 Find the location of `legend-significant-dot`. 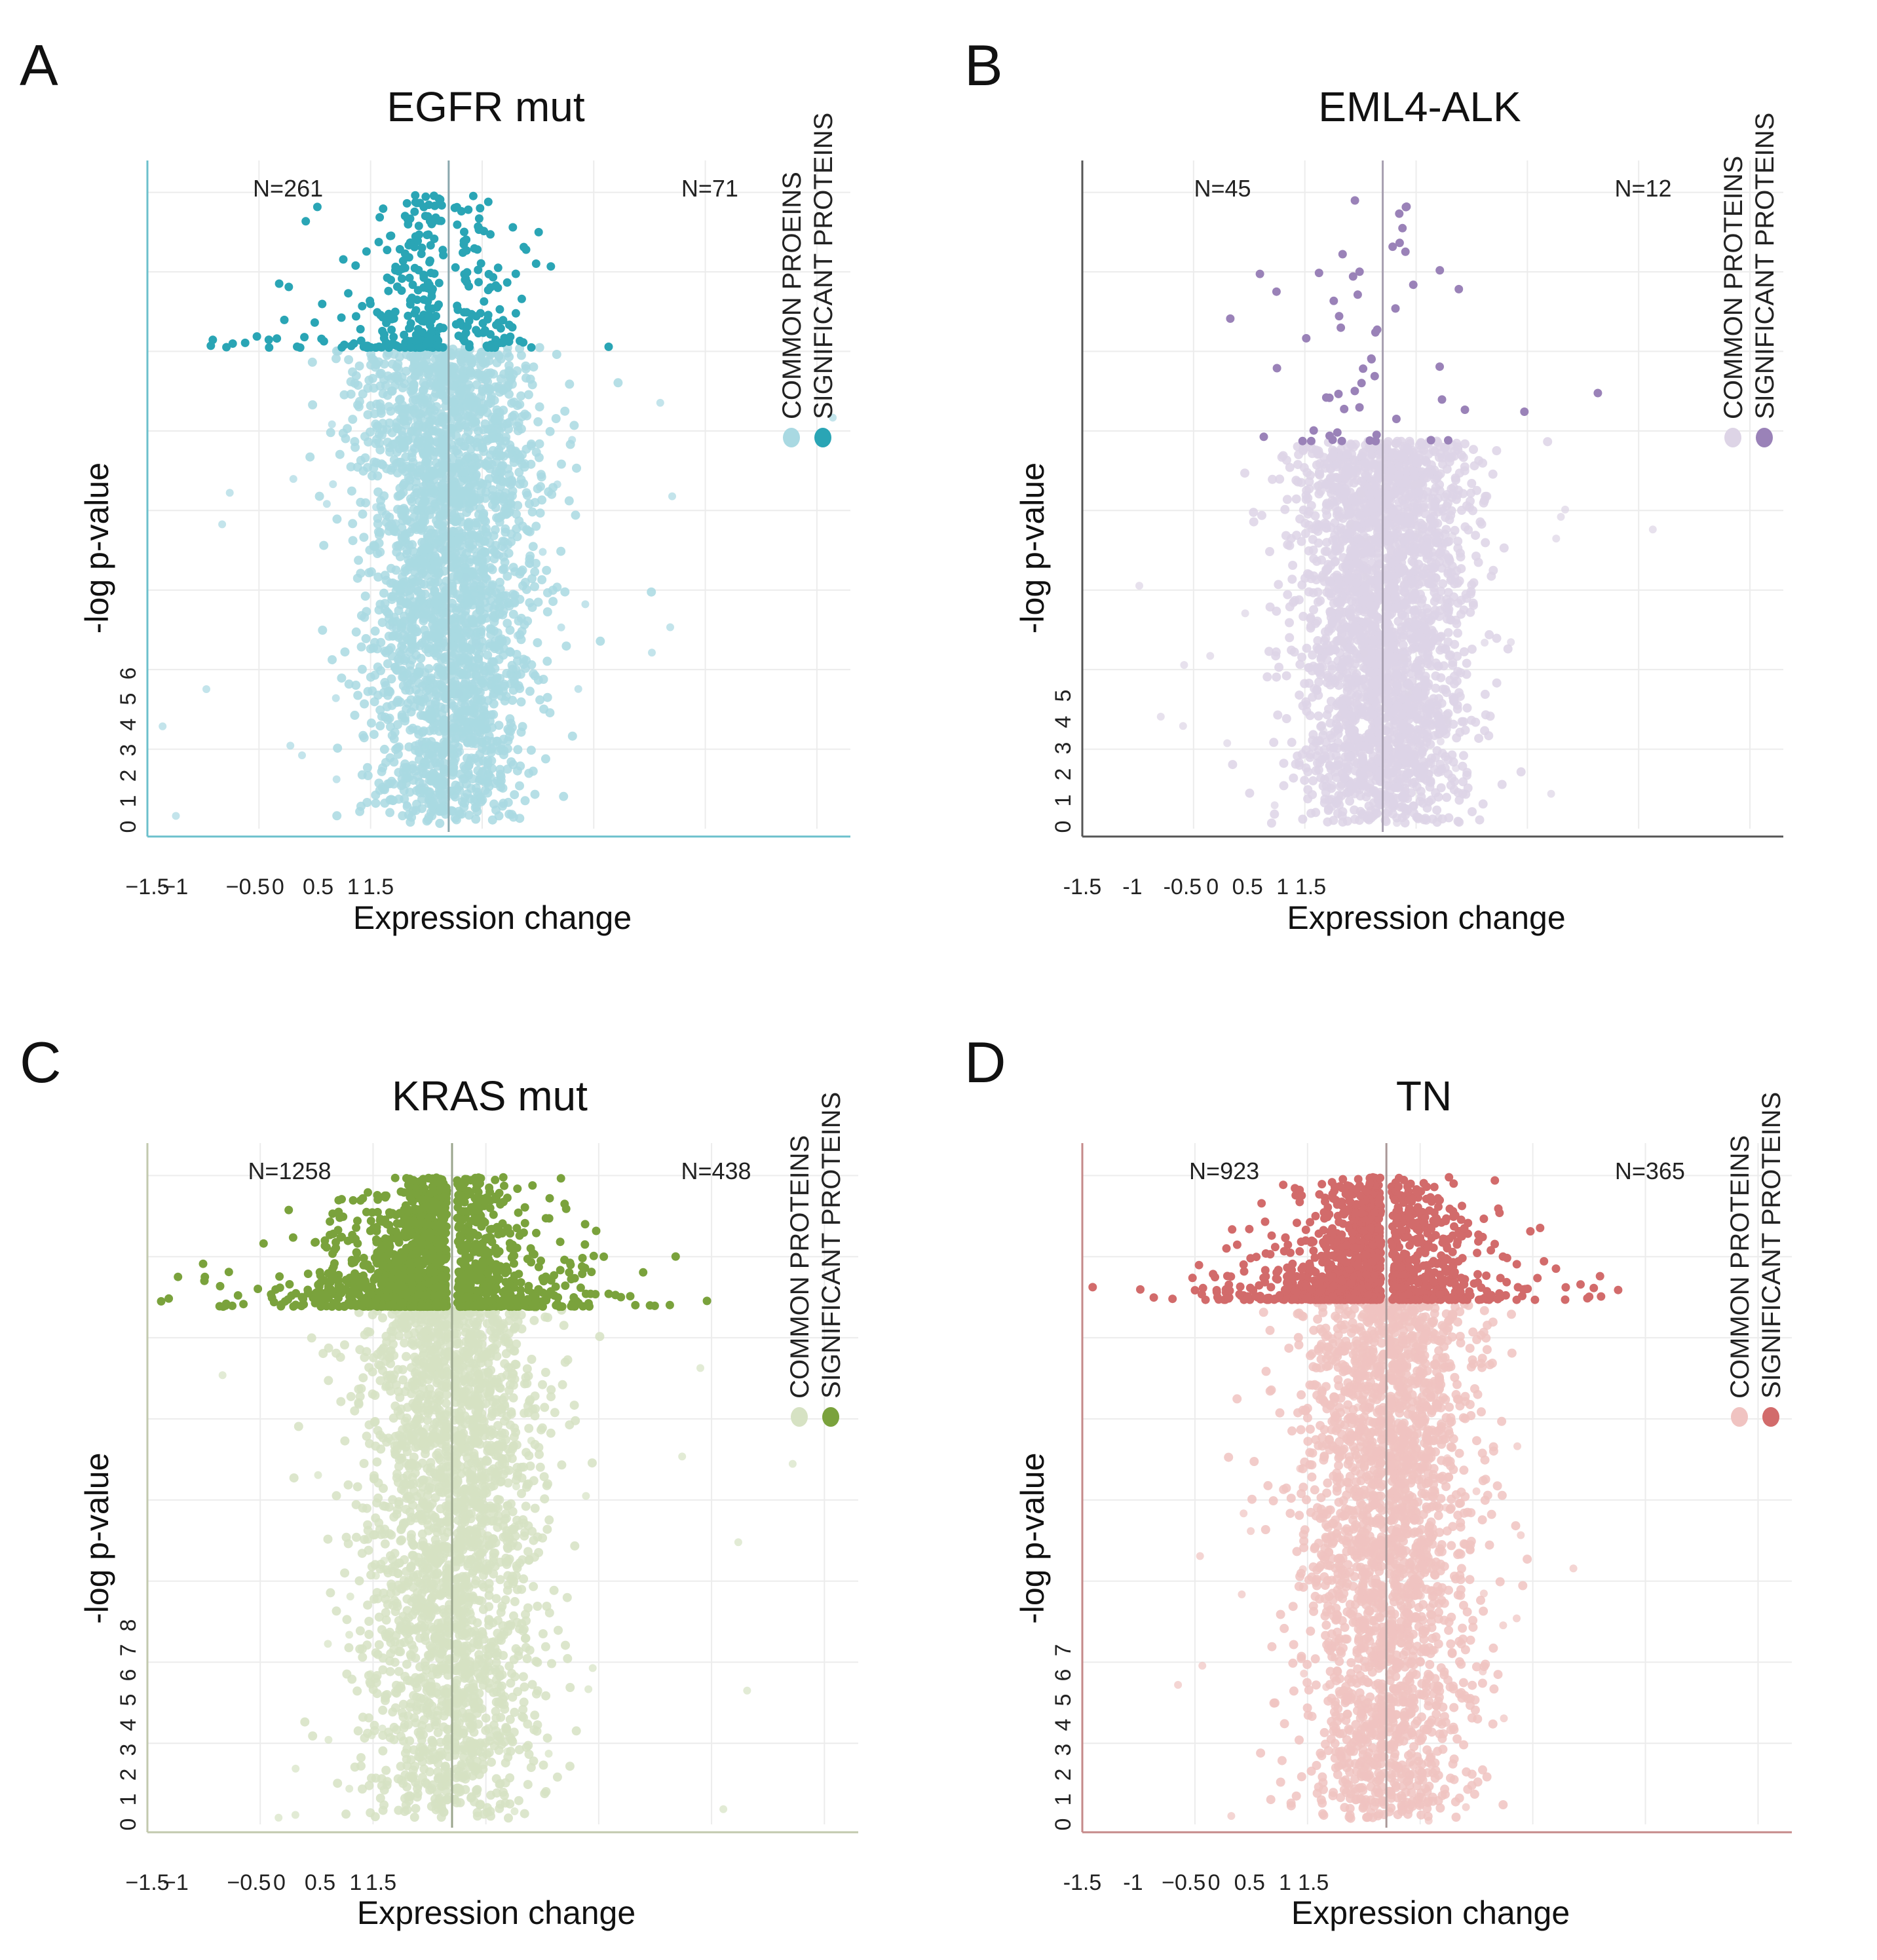

legend-significant-dot is located at coordinates (822, 437).